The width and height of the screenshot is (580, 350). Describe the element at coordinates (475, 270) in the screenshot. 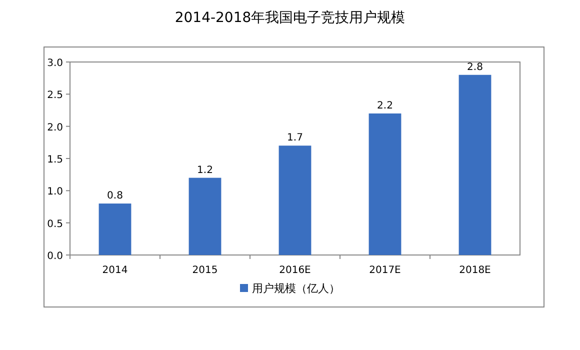

I see `x-tick-label: 2018E` at that location.